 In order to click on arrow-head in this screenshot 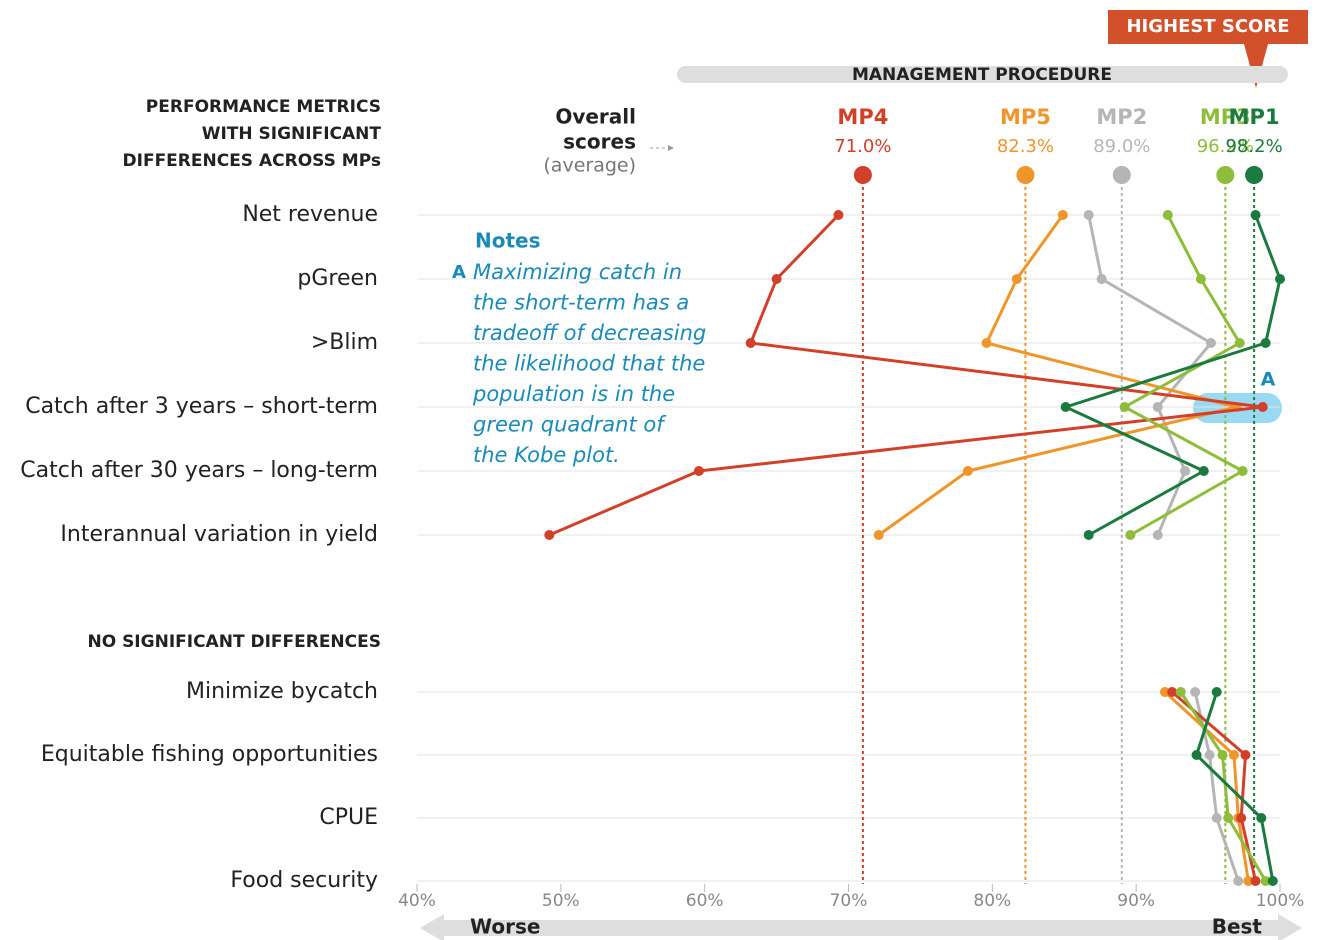, I will do `click(671, 148)`.